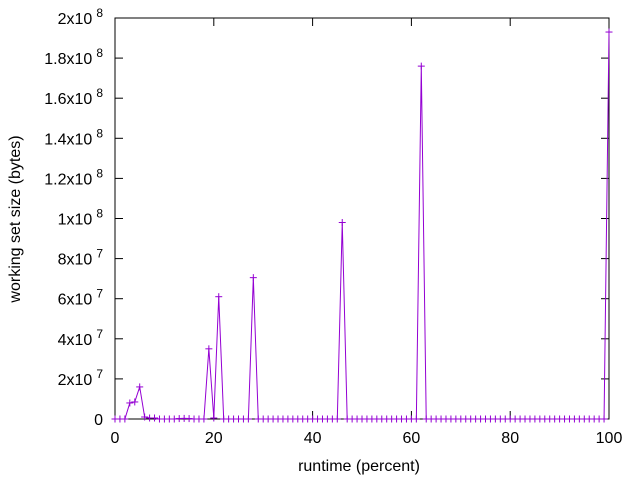  Describe the element at coordinates (75, 340) in the screenshot. I see `y-tick-mantissa: 4x10` at that location.